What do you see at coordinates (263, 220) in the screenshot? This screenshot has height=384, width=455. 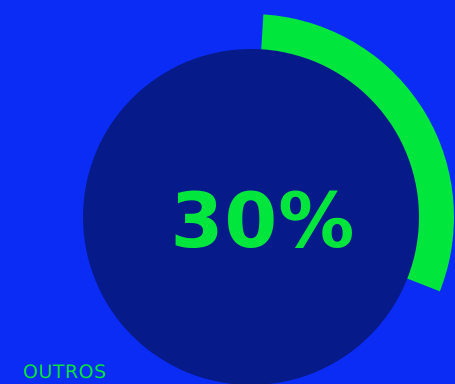 I see `percentage-label: 30%` at bounding box center [263, 220].